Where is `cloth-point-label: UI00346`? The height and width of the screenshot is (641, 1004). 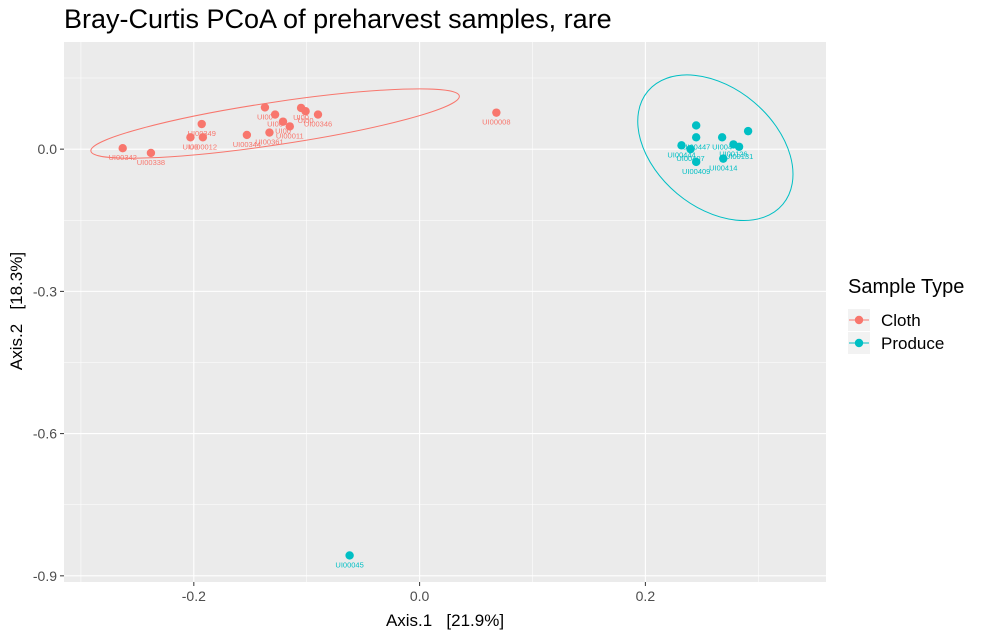 cloth-point-label: UI00346 is located at coordinates (318, 124).